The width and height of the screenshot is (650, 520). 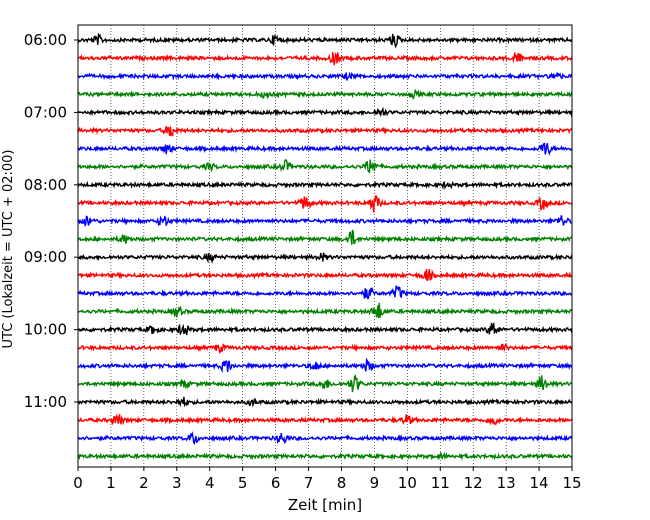 I want to click on x-tick-label: 13, so click(x=506, y=483).